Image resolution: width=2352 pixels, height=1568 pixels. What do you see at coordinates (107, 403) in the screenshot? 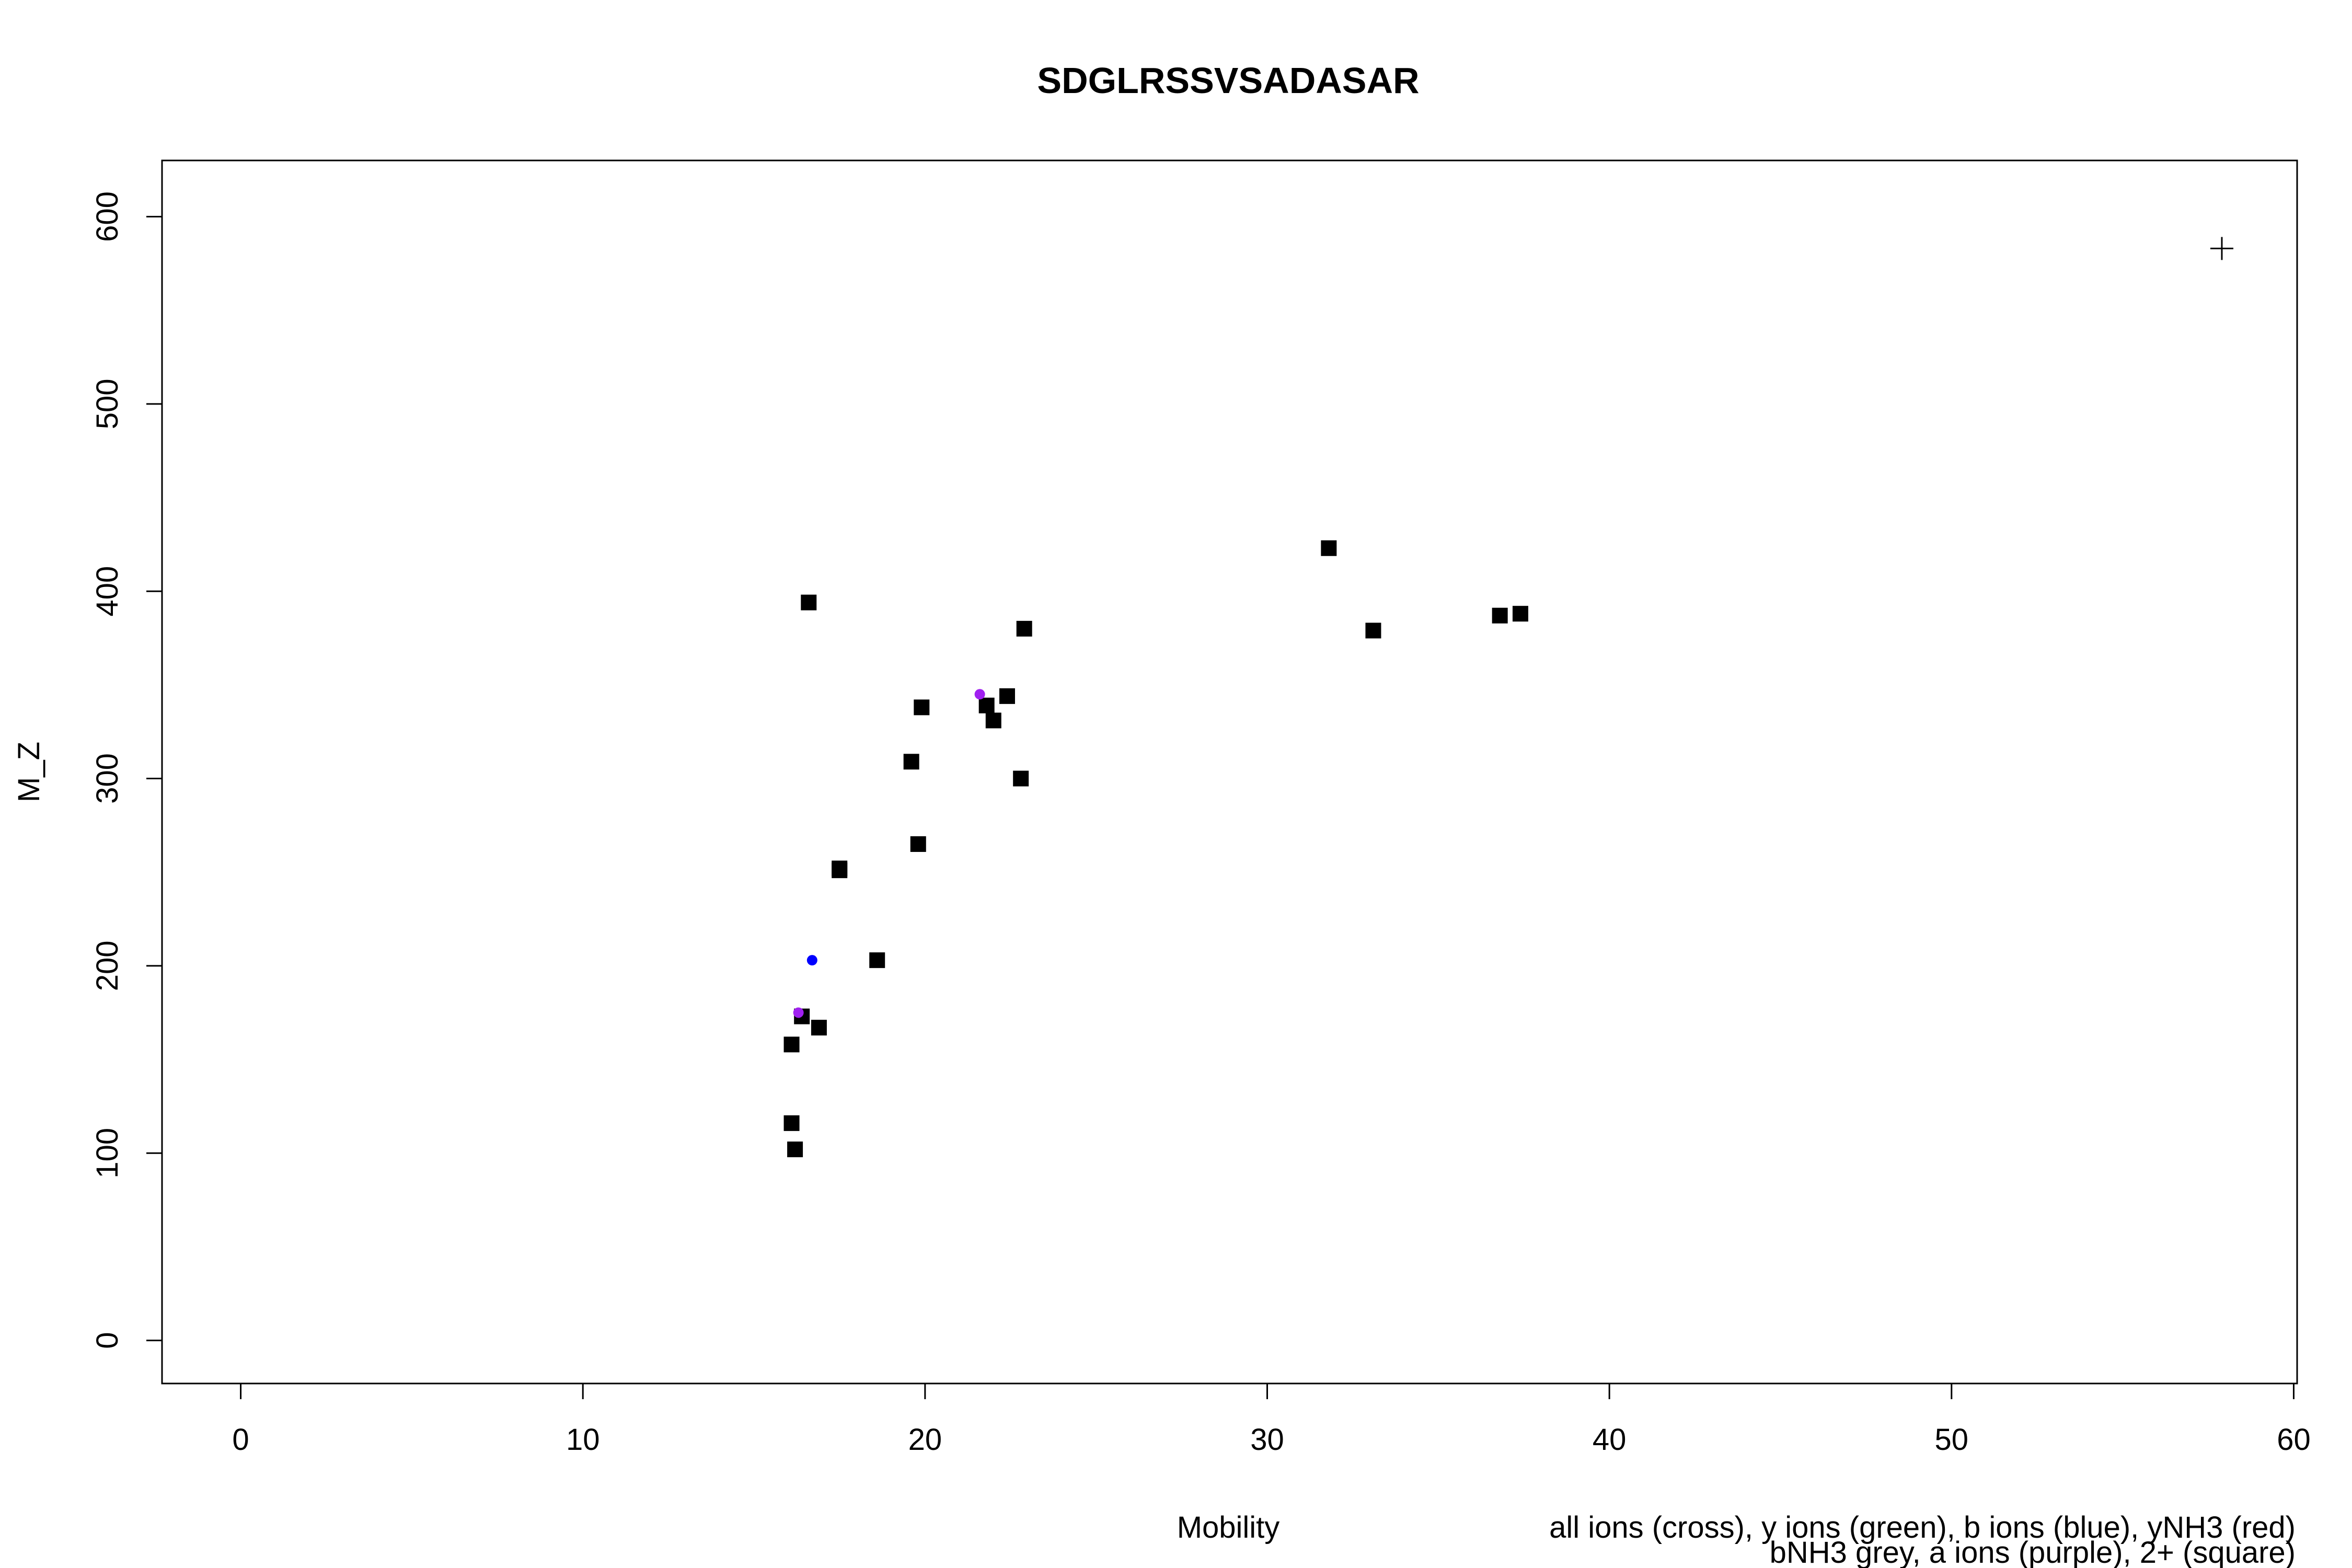
I see `y-tick-label: 500` at bounding box center [107, 403].